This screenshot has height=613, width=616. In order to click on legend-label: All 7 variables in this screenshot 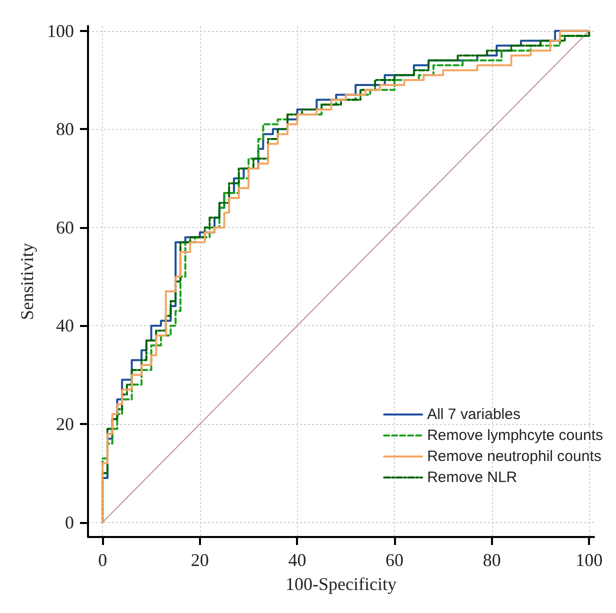, I will do `click(473, 414)`.